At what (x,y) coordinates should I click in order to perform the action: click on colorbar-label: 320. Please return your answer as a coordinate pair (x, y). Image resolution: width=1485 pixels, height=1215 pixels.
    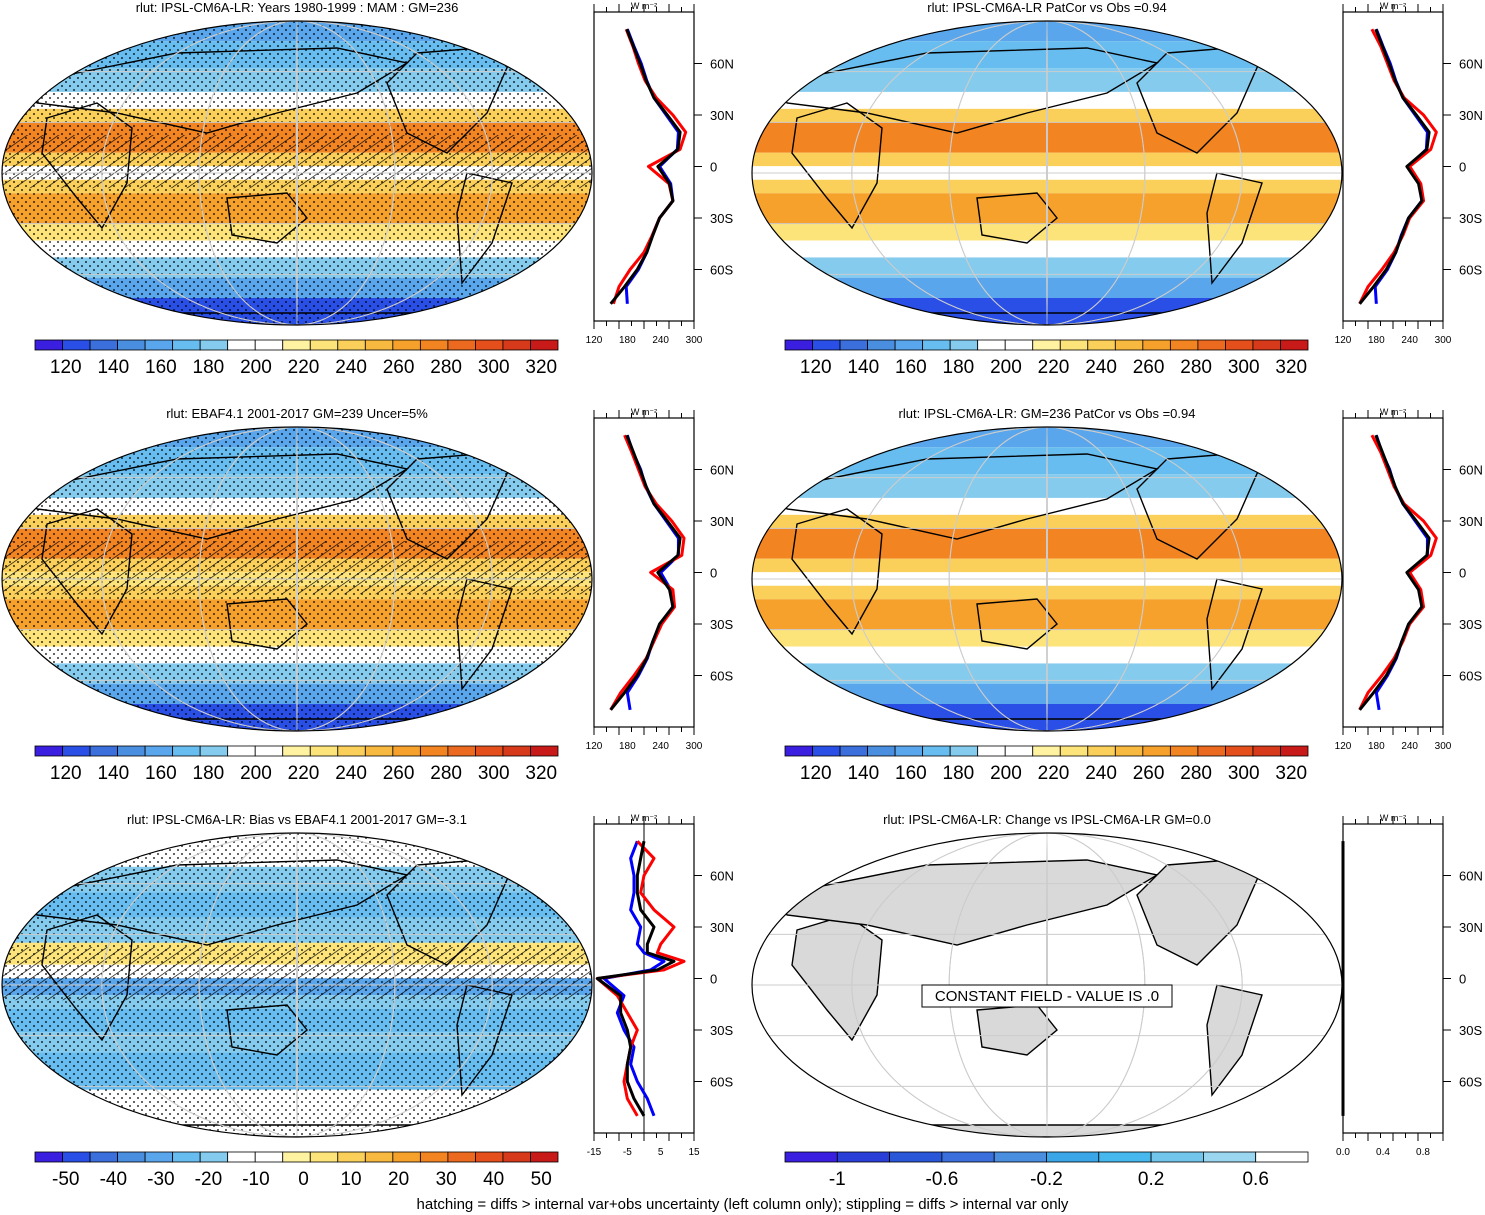
    Looking at the image, I should click on (541, 773).